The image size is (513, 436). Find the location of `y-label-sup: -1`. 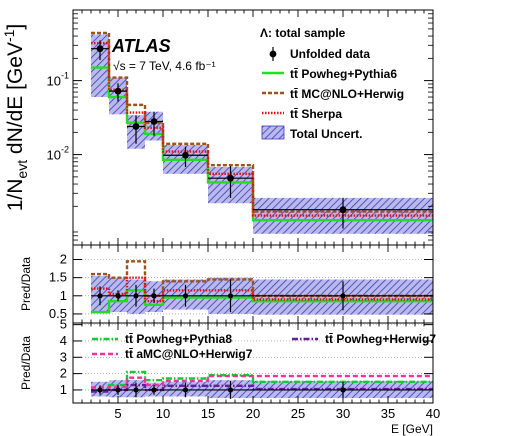

y-label-sup: -1 is located at coordinates (9, 35).